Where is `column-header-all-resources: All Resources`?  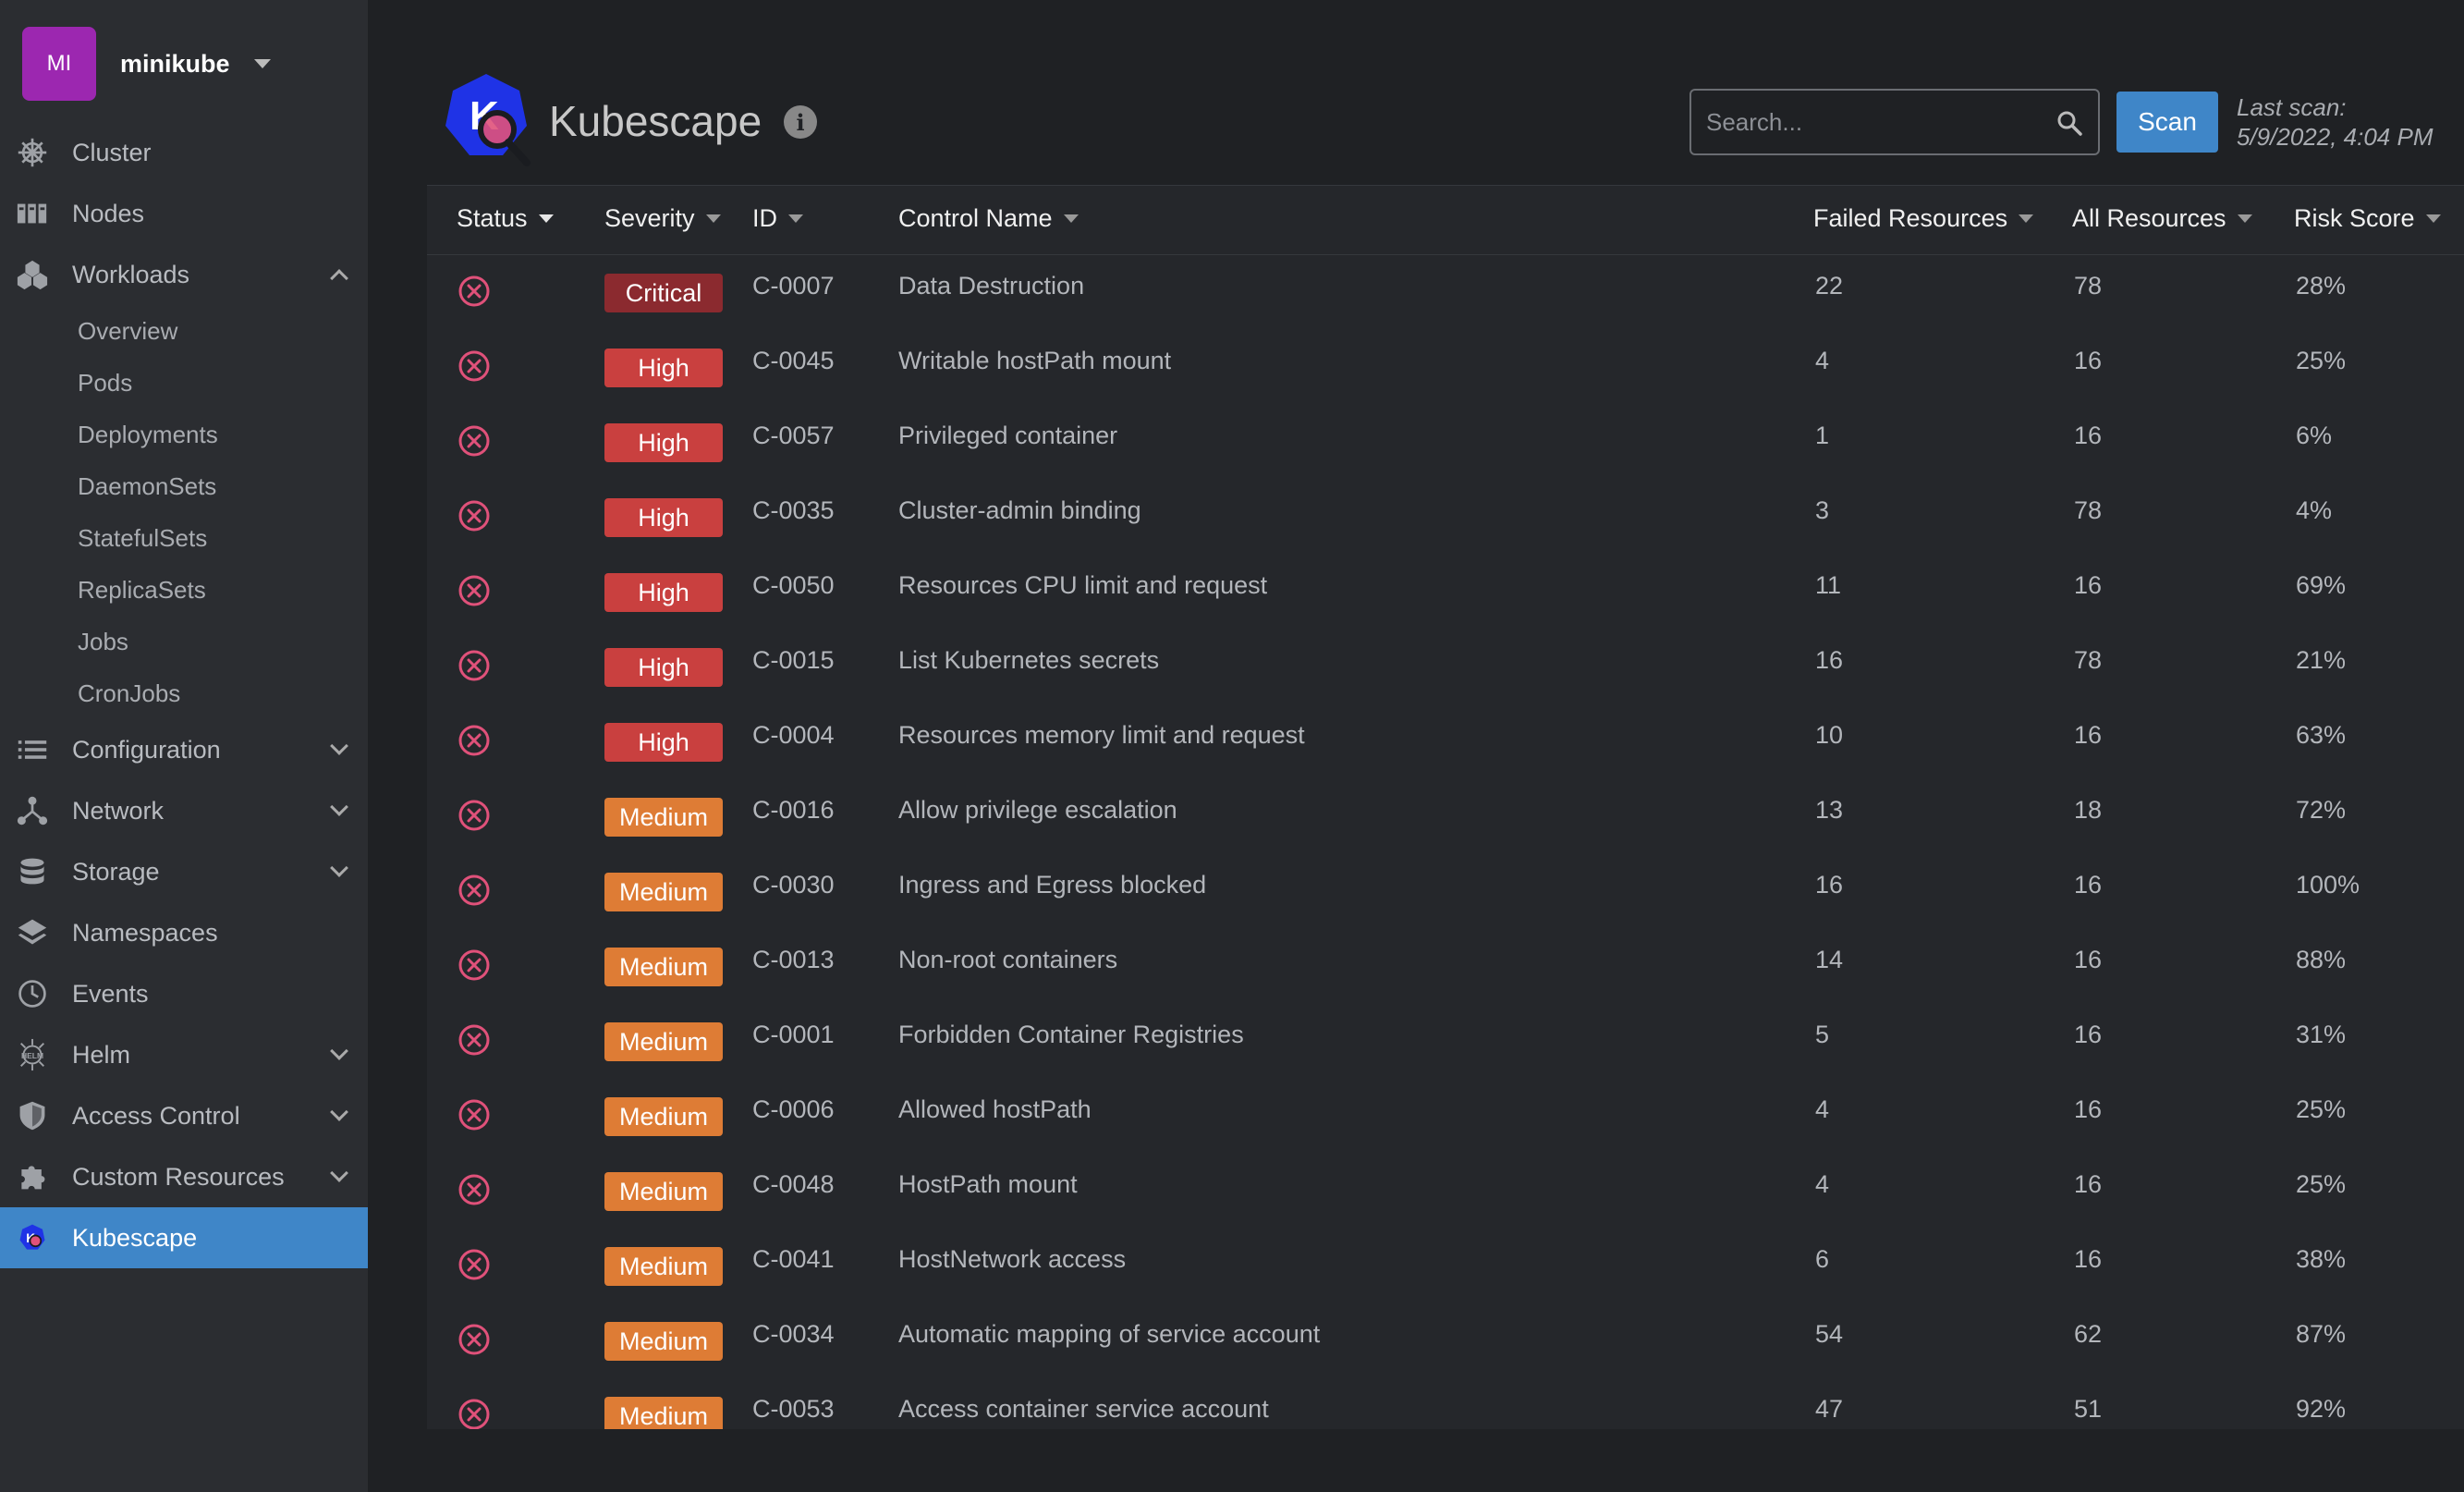 column-header-all-resources: All Resources is located at coordinates (2162, 218).